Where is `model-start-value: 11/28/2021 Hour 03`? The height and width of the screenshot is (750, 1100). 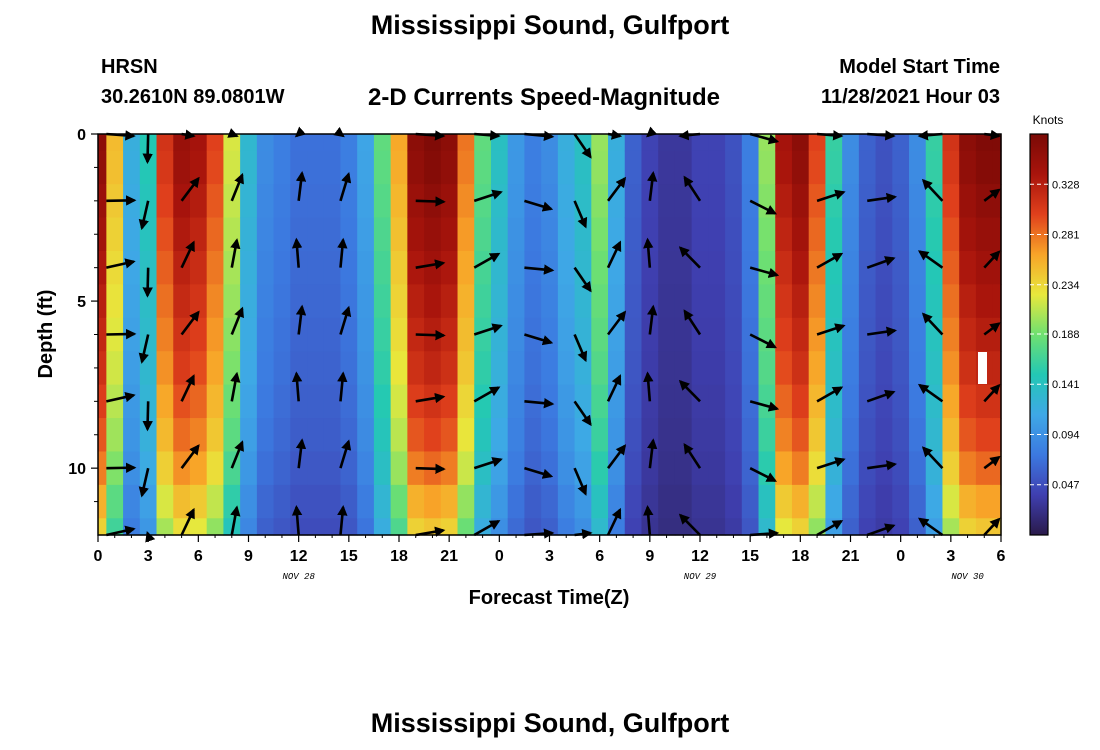 model-start-value: 11/28/2021 Hour 03 is located at coordinates (910, 97).